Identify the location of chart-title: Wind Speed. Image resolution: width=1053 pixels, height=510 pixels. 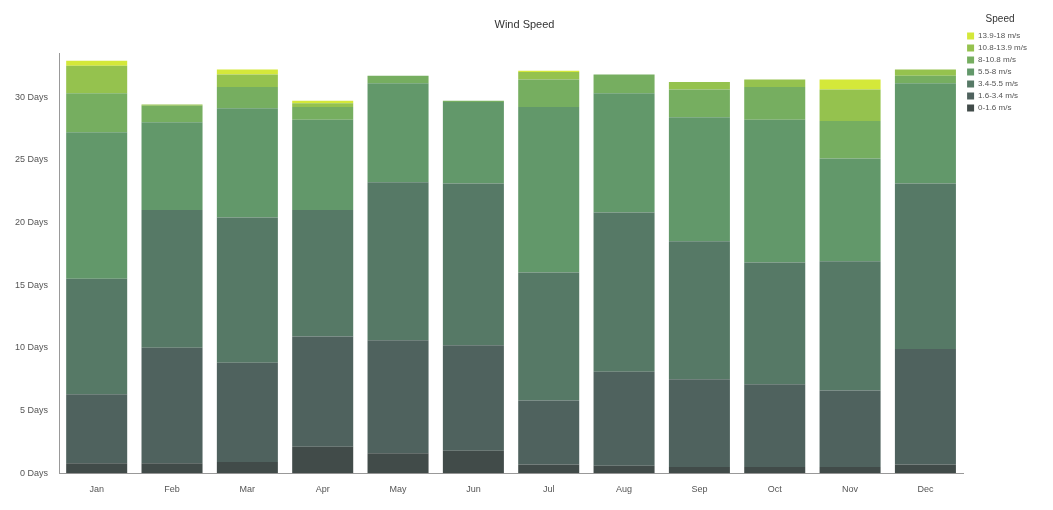
(524, 23).